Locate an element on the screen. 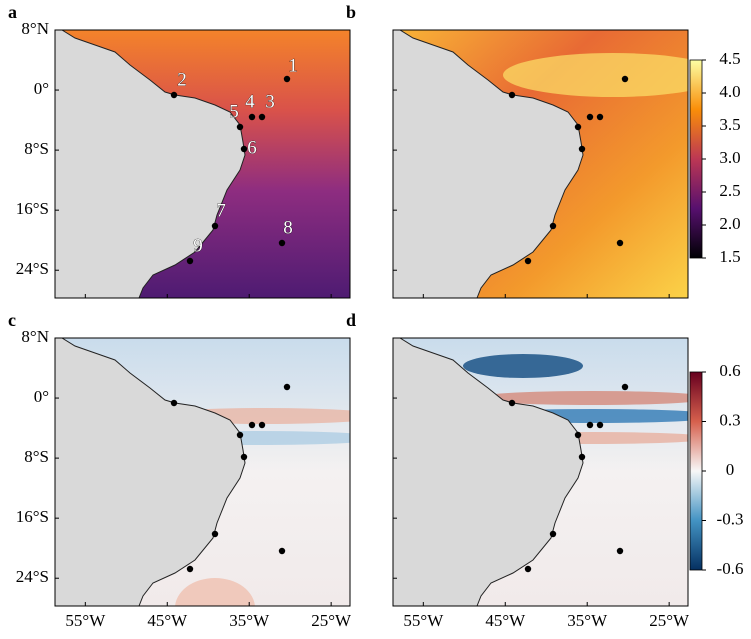 This screenshot has height=639, width=751. panel-label: d is located at coordinates (351, 320).